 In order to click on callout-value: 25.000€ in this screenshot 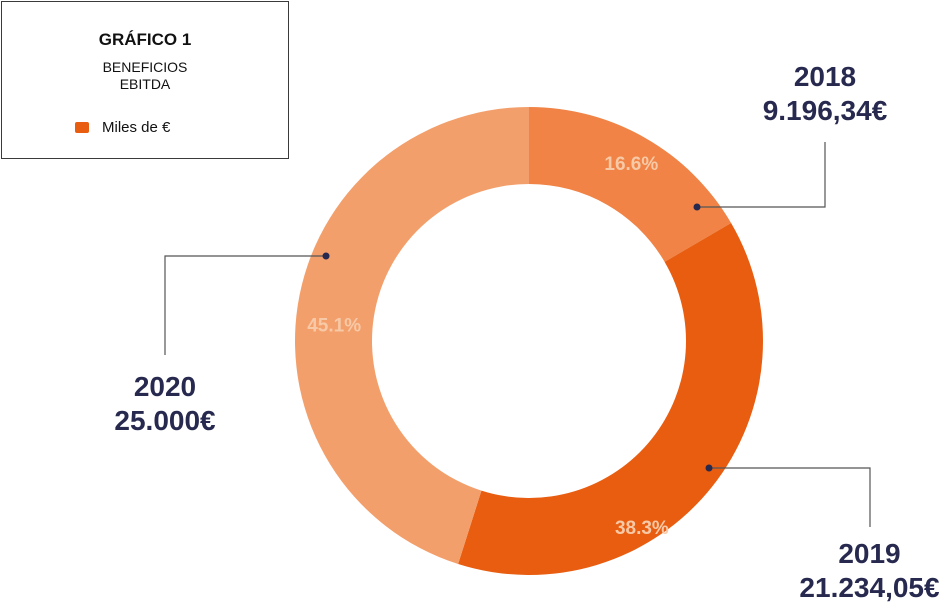, I will do `click(165, 420)`.